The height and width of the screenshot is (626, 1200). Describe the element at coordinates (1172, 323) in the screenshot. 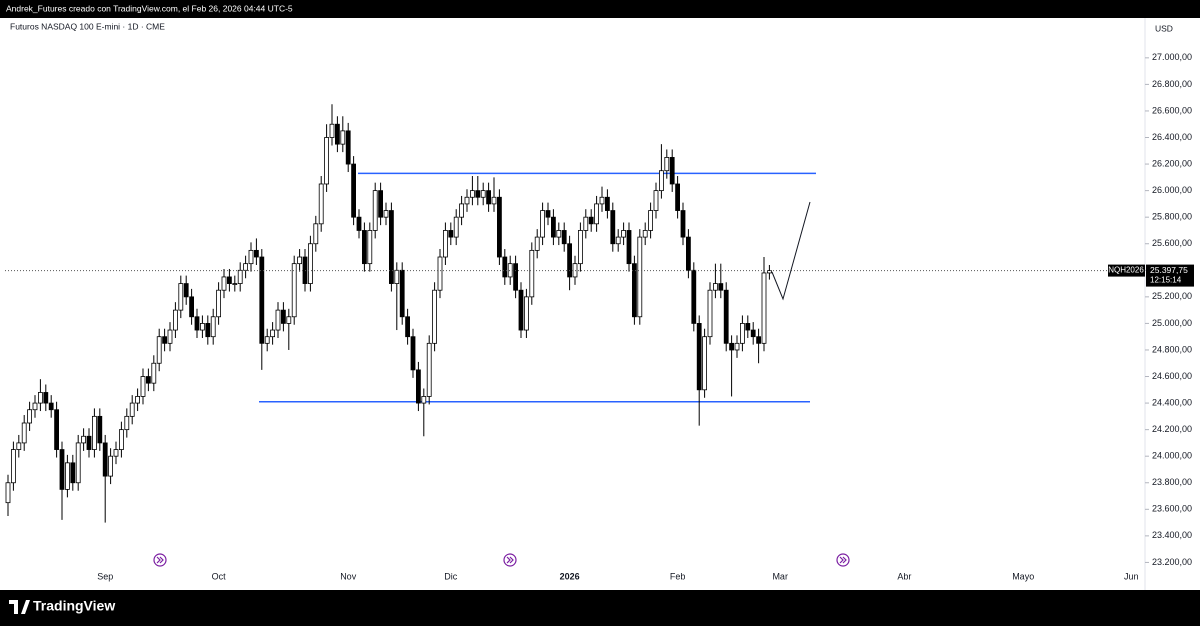

I see `y-tick-label: 25.000,00` at that location.